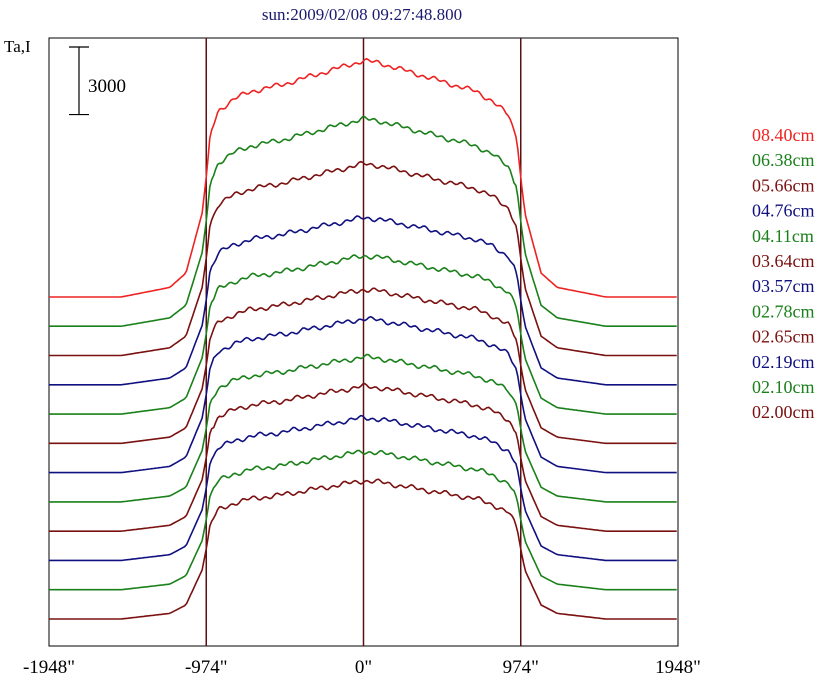 This screenshot has width=830, height=681. What do you see at coordinates (362, 14) in the screenshot?
I see `chart-title: sun:2009/02/08 09:27:48.800` at bounding box center [362, 14].